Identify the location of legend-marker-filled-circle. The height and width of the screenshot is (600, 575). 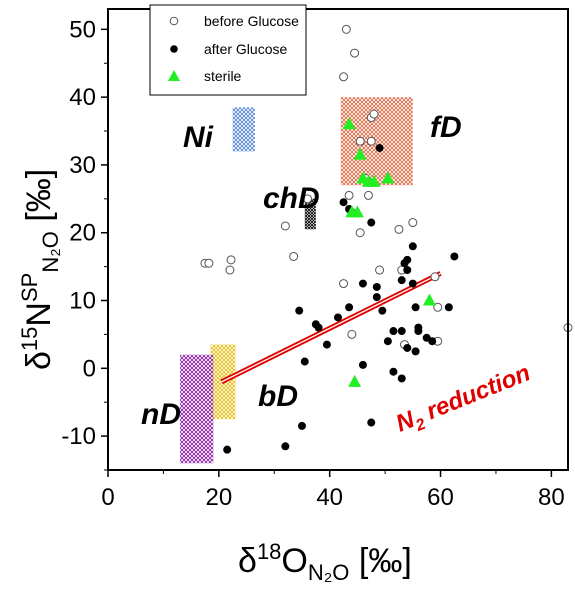
(174, 49).